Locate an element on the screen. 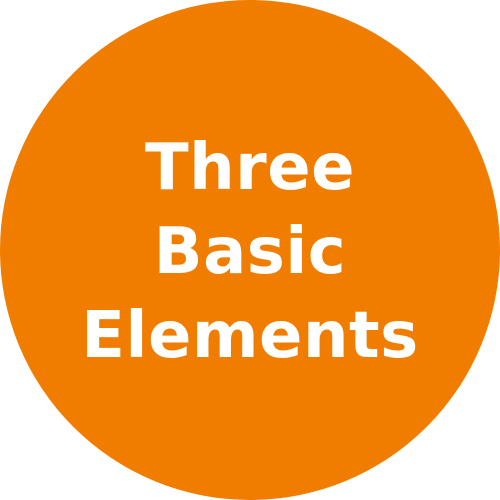 This screenshot has width=500, height=500. badge-line-3: Elements is located at coordinates (250, 336).